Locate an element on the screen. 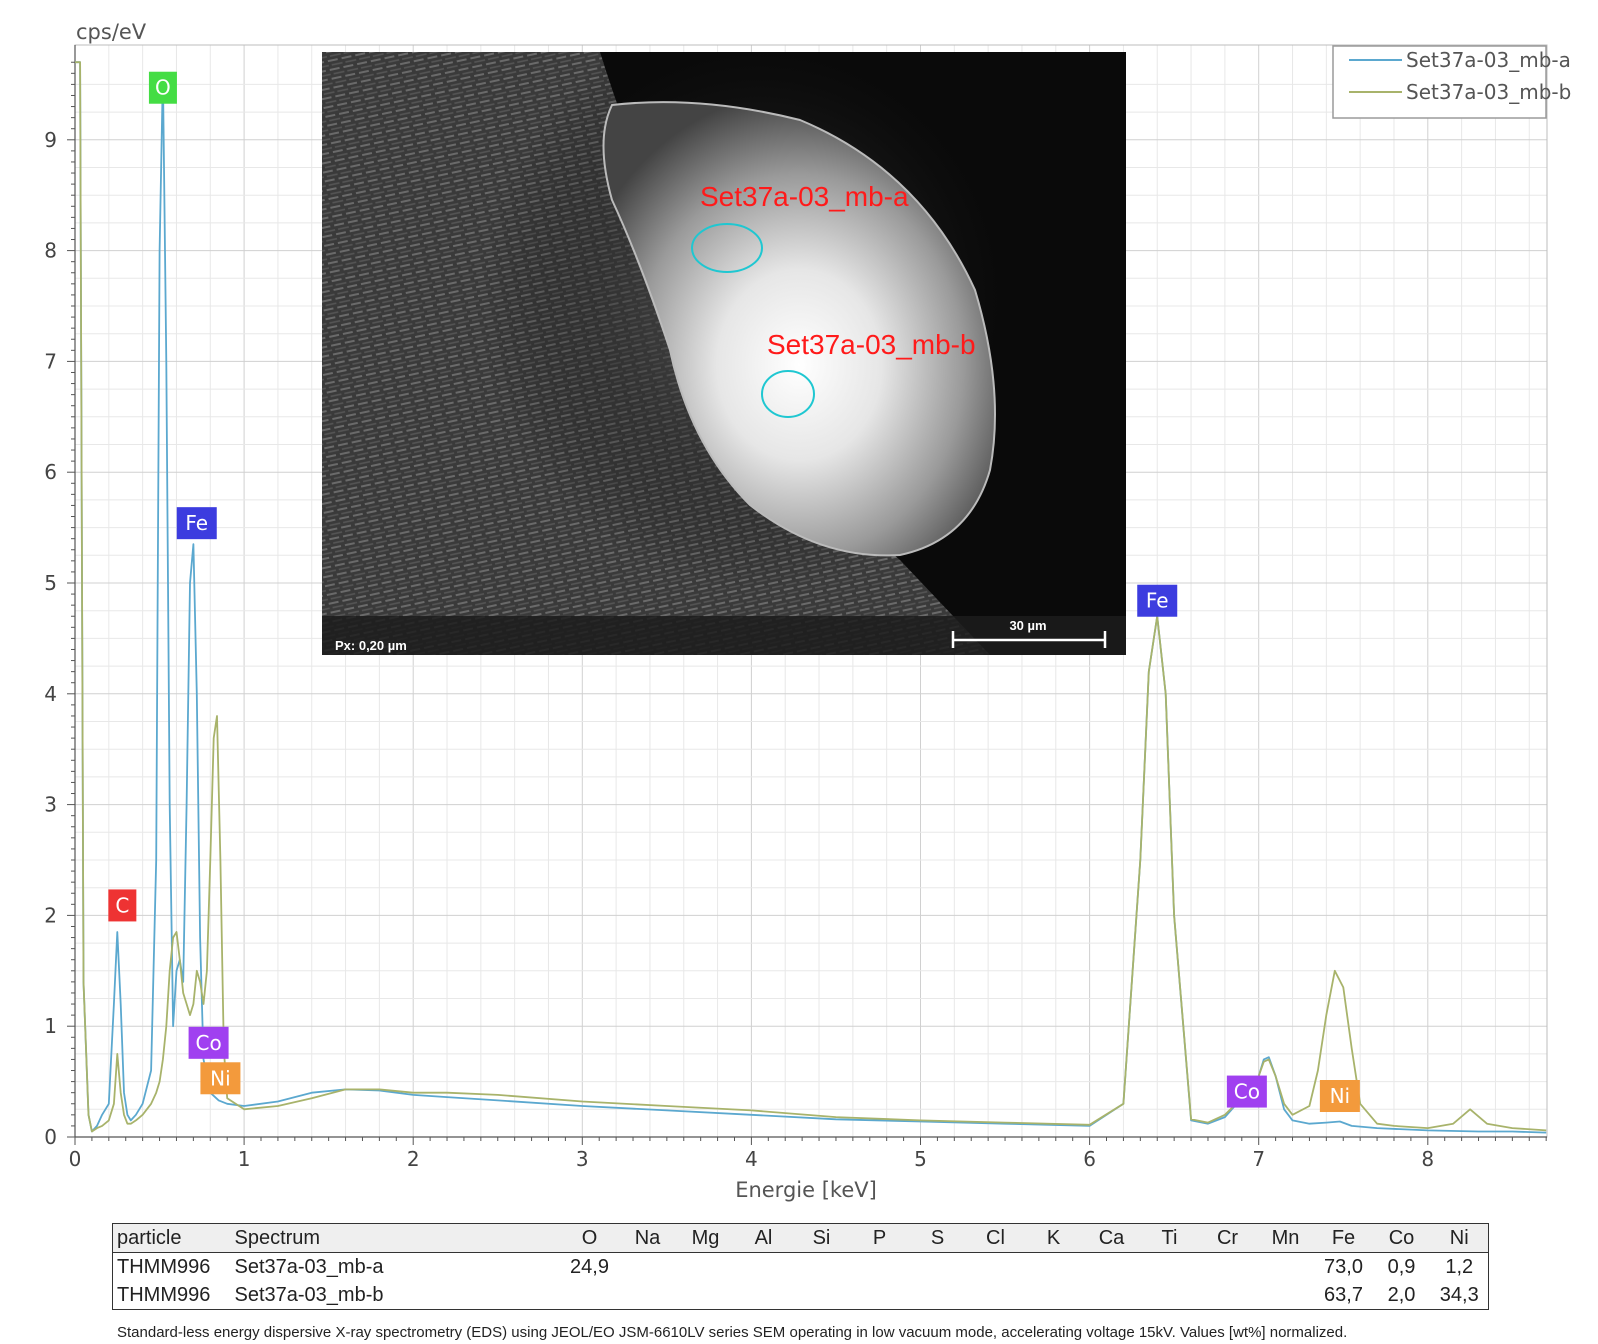  y-tick-label: 0 is located at coordinates (50, 1137).